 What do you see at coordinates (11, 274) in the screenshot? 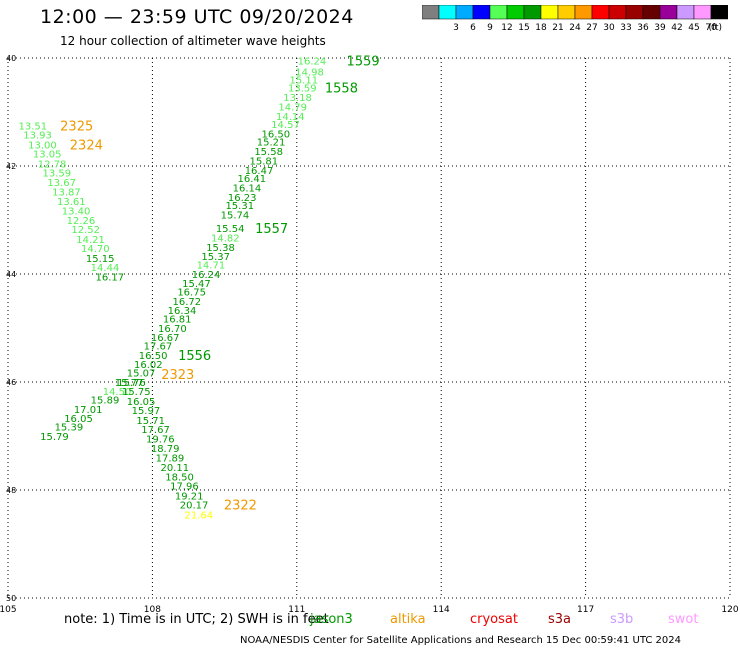
I see `latitude-label: 44` at bounding box center [11, 274].